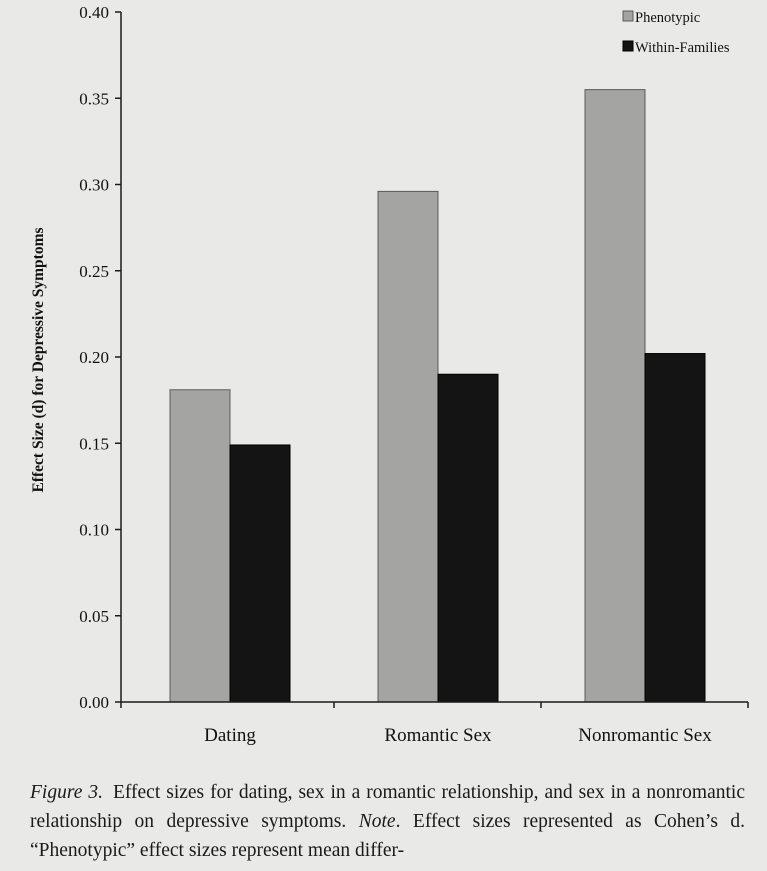  I want to click on y-tick-label: 0.10, so click(94, 530).